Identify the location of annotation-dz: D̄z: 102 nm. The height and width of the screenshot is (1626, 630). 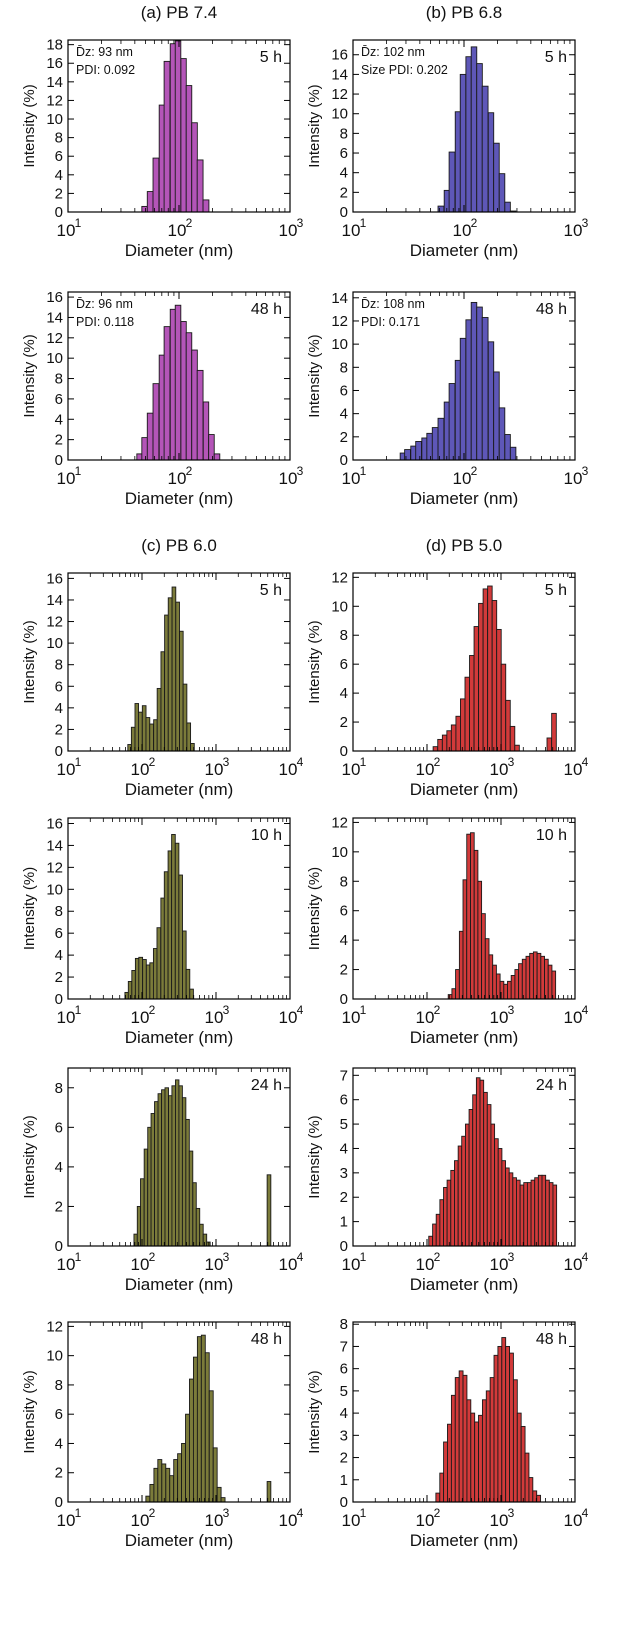
(393, 52).